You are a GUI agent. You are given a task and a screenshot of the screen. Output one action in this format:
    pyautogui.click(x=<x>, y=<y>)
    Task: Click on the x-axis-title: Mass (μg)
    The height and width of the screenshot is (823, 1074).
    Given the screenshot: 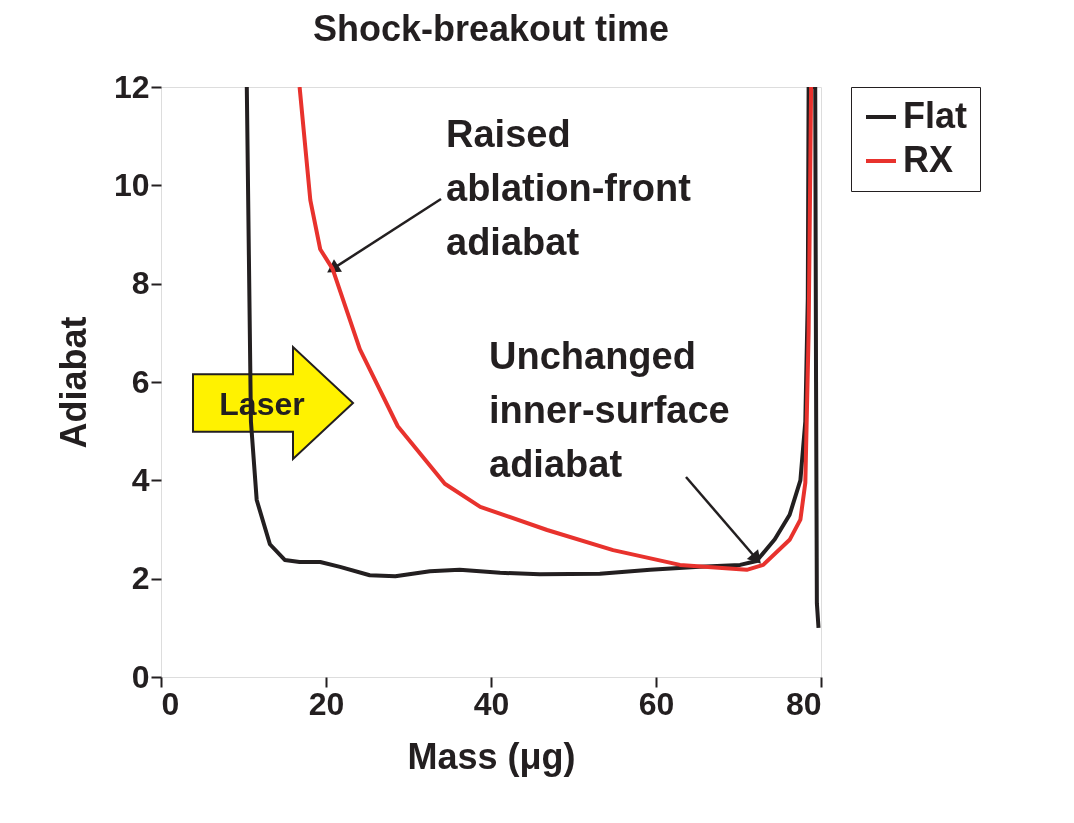 What is the action you would take?
    pyautogui.click(x=491, y=756)
    